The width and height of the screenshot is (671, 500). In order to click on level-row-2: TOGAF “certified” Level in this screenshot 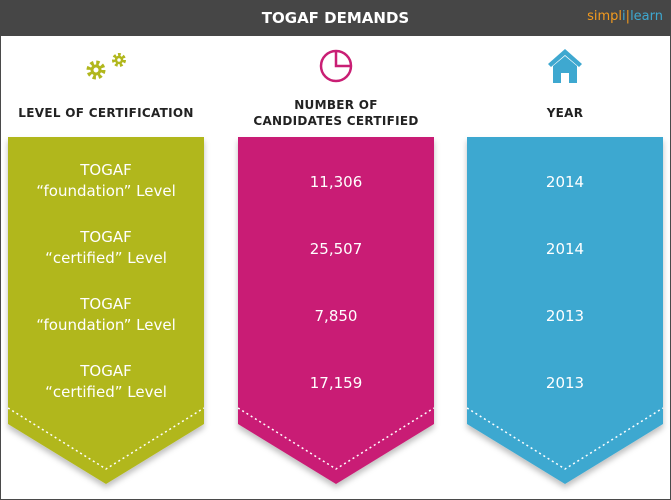, I will do `click(106, 247)`.